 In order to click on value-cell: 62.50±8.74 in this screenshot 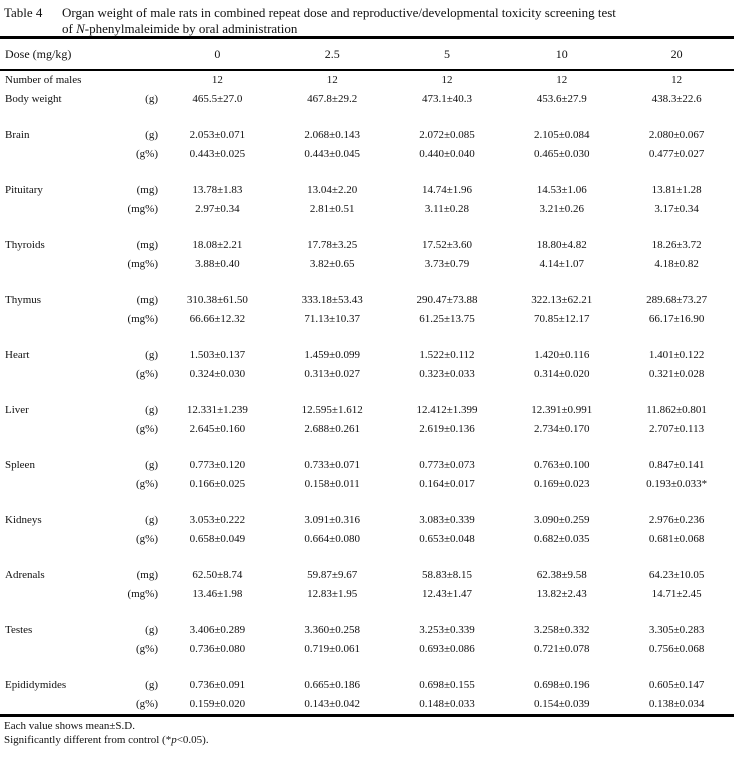, I will do `click(217, 575)`.